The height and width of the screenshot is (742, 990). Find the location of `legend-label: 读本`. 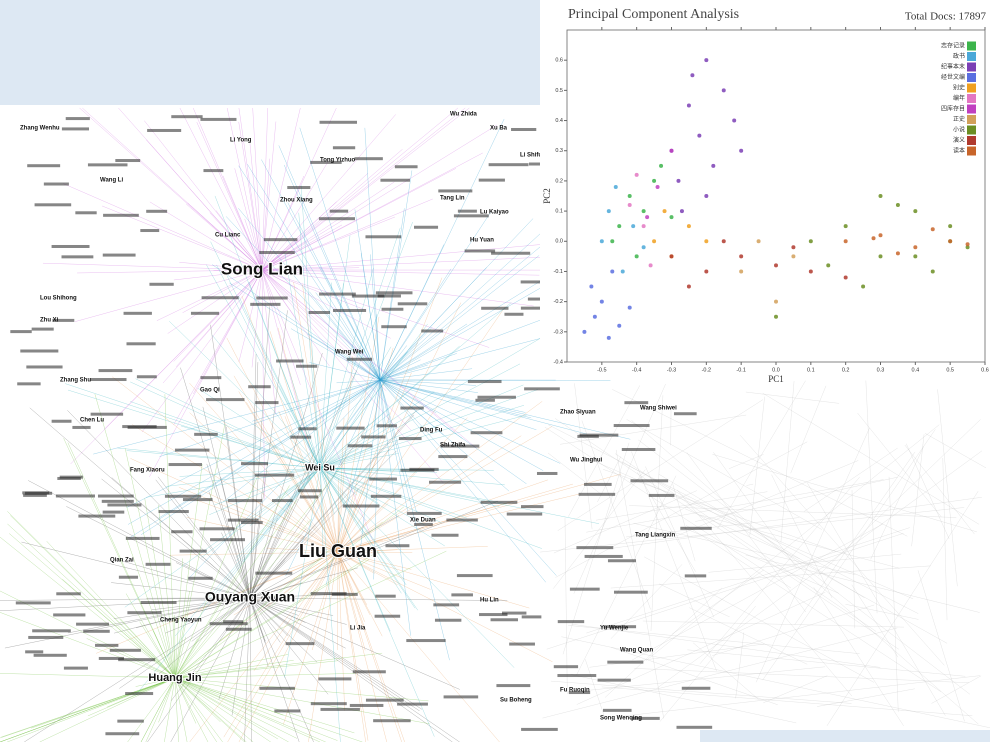

legend-label: 读本 is located at coordinates (959, 151).